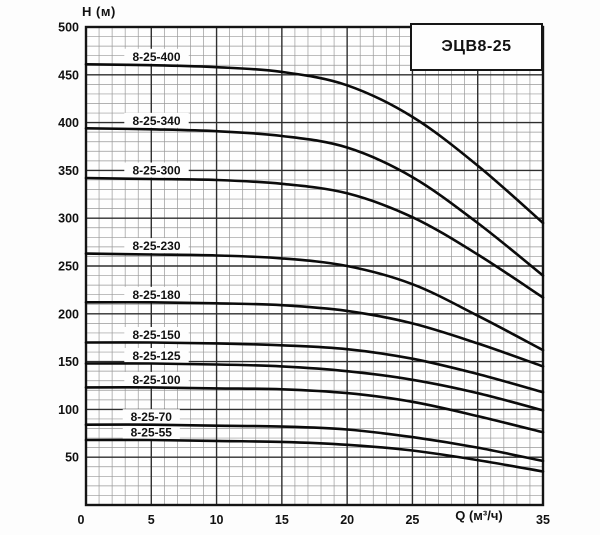 The image size is (600, 535). I want to click on y-tick-200: 200, so click(68, 314).